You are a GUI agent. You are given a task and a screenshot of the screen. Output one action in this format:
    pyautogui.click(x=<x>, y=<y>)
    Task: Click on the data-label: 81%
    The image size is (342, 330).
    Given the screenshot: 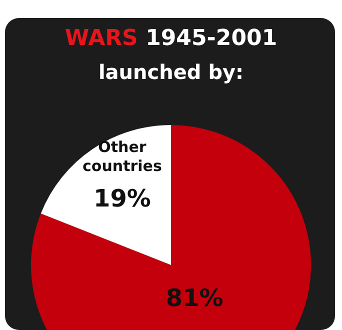 What is the action you would take?
    pyautogui.click(x=195, y=298)
    